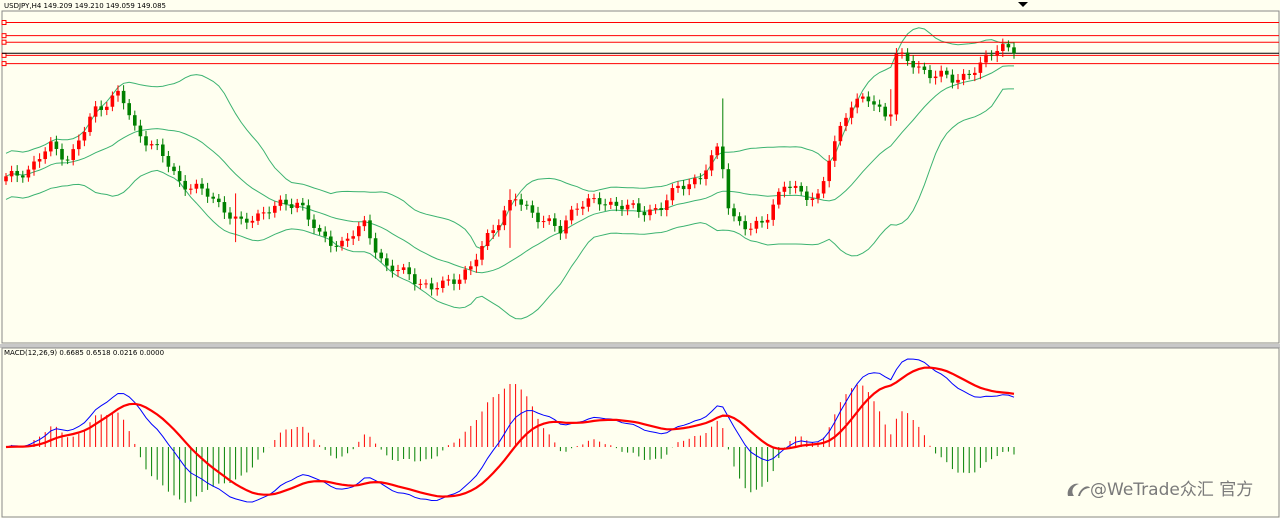  Describe the element at coordinates (640, 346) in the screenshot. I see `pane-separator` at that location.